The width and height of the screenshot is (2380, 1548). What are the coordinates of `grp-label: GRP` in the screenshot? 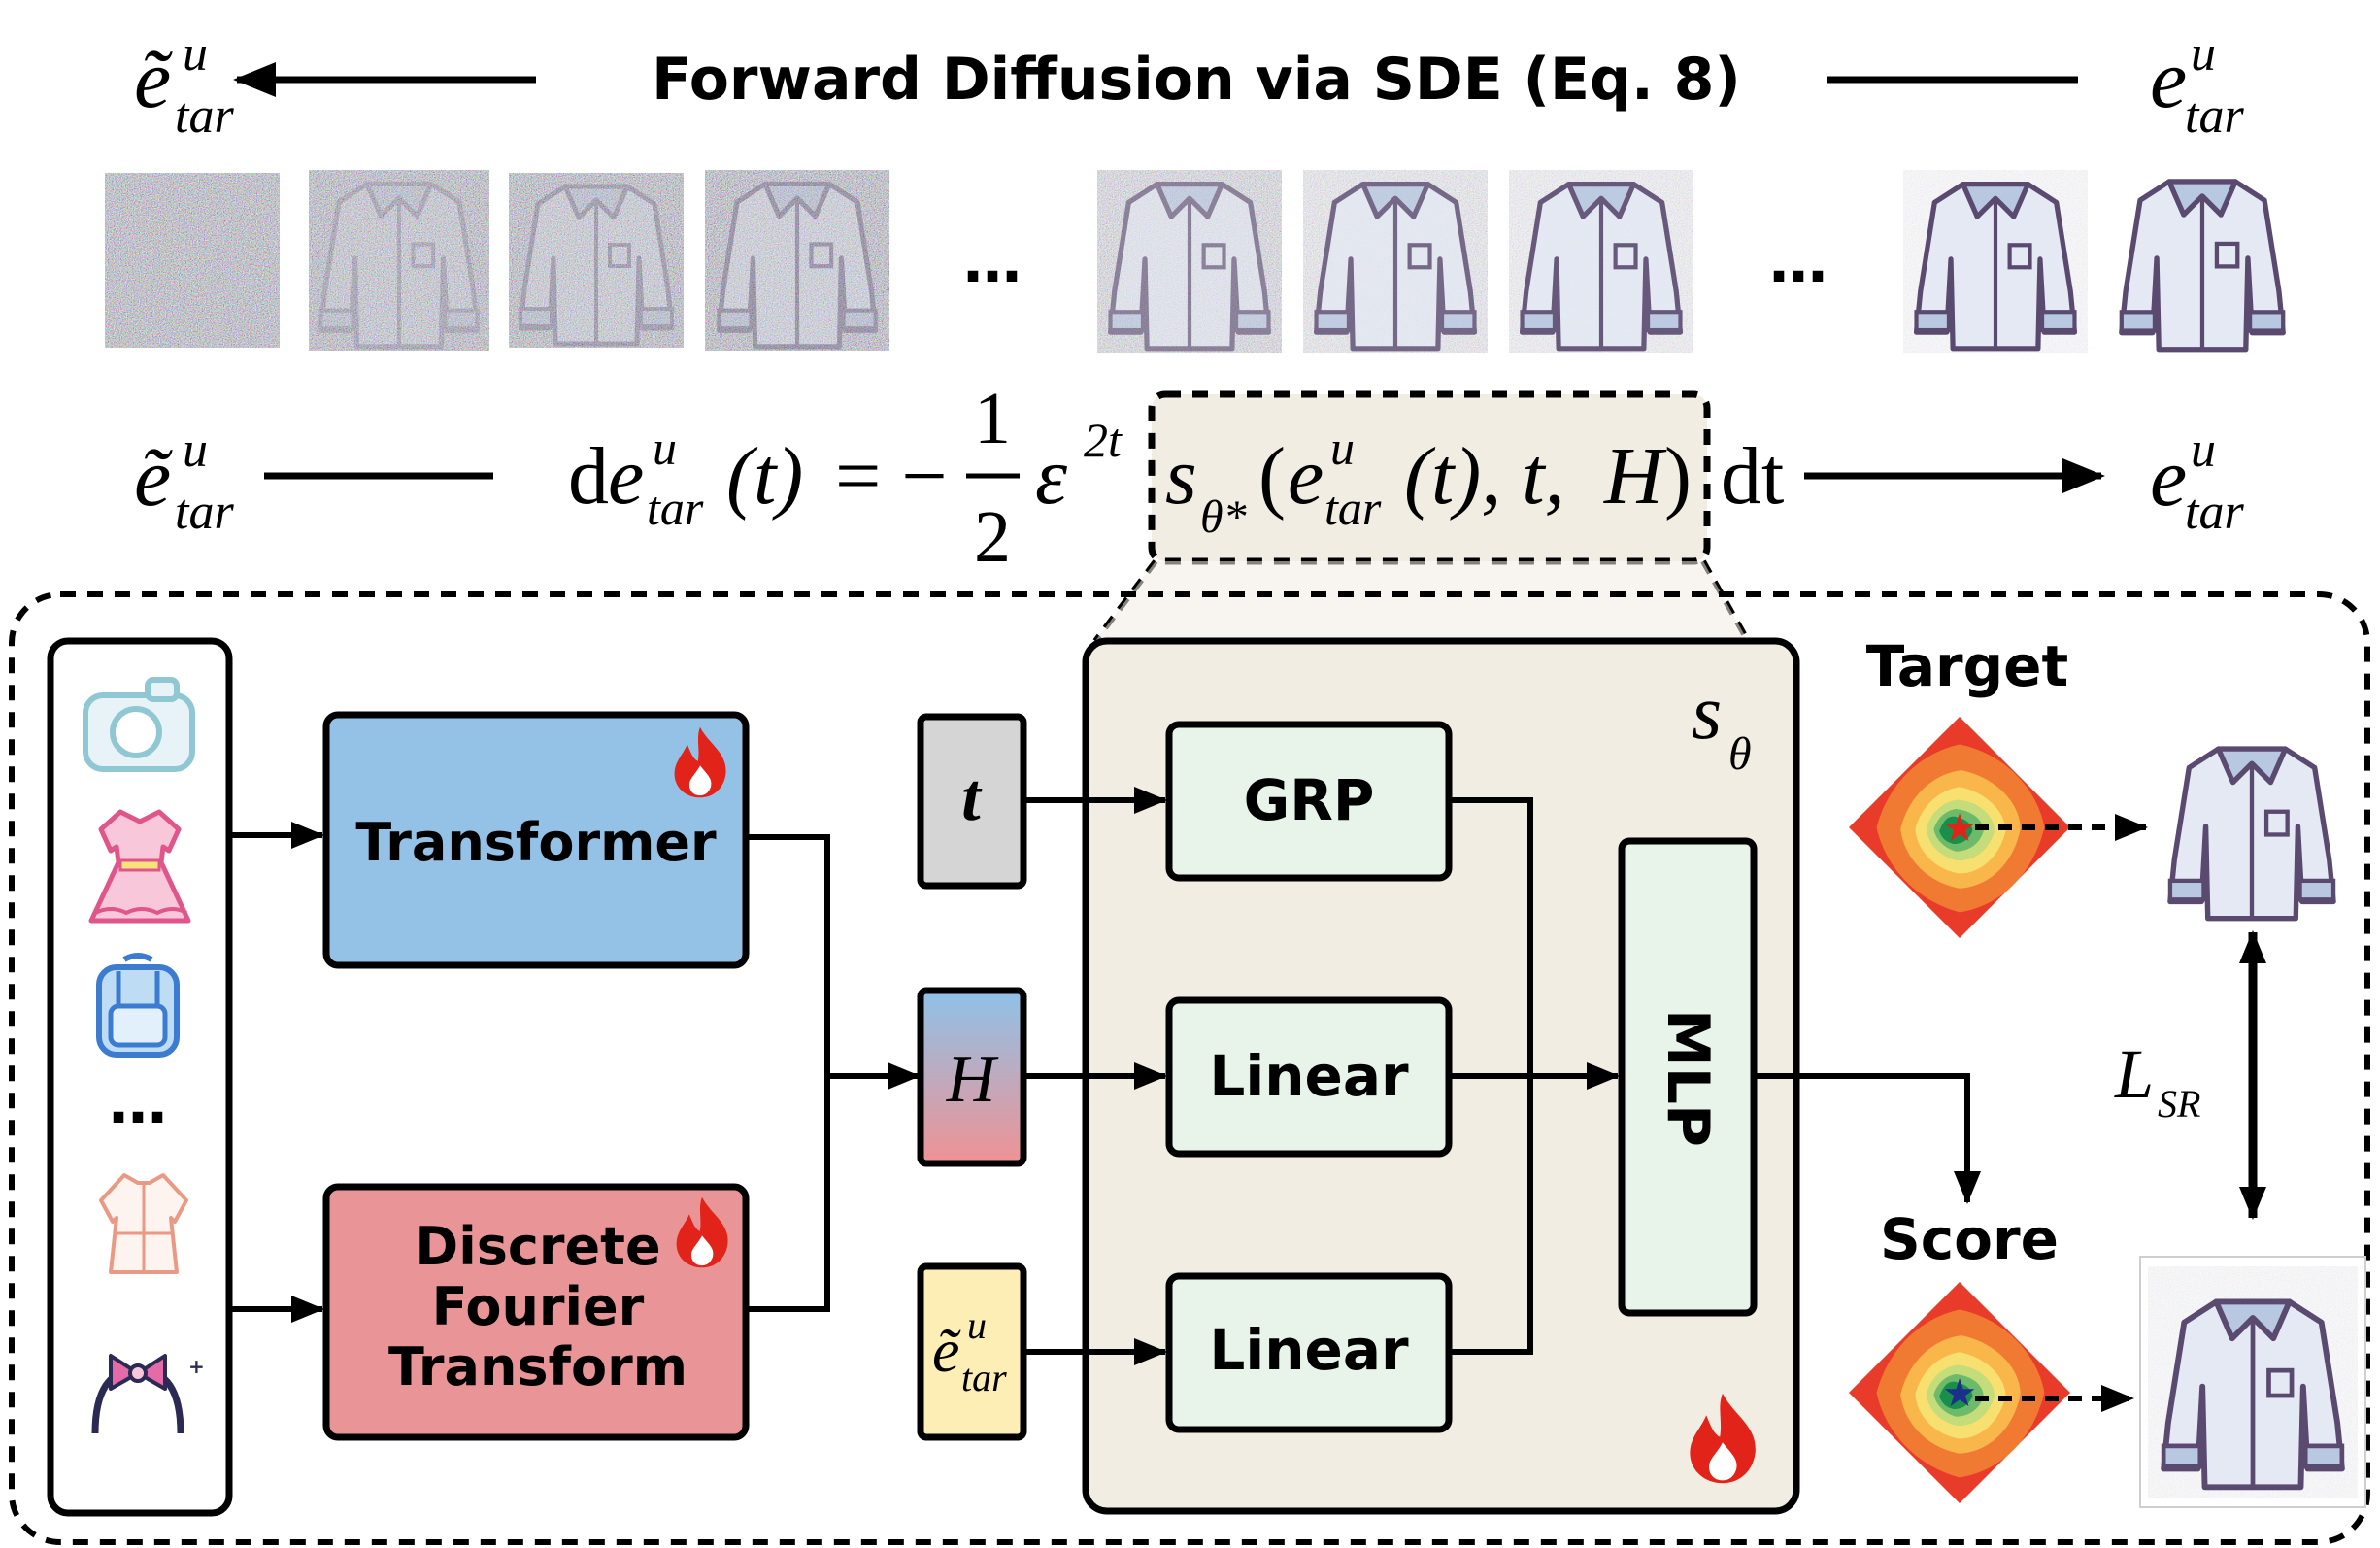 It's located at (1309, 800).